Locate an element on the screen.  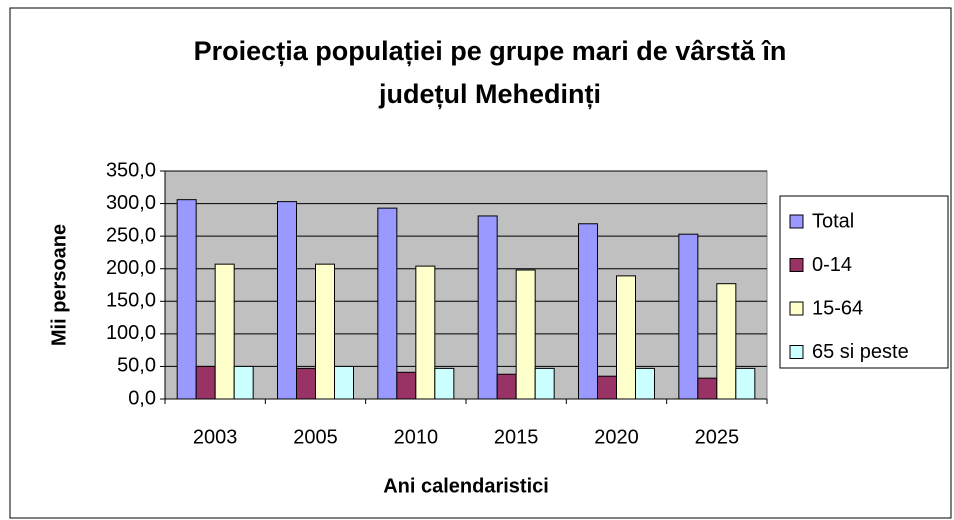
x-tick-label: 2015 is located at coordinates (516, 437).